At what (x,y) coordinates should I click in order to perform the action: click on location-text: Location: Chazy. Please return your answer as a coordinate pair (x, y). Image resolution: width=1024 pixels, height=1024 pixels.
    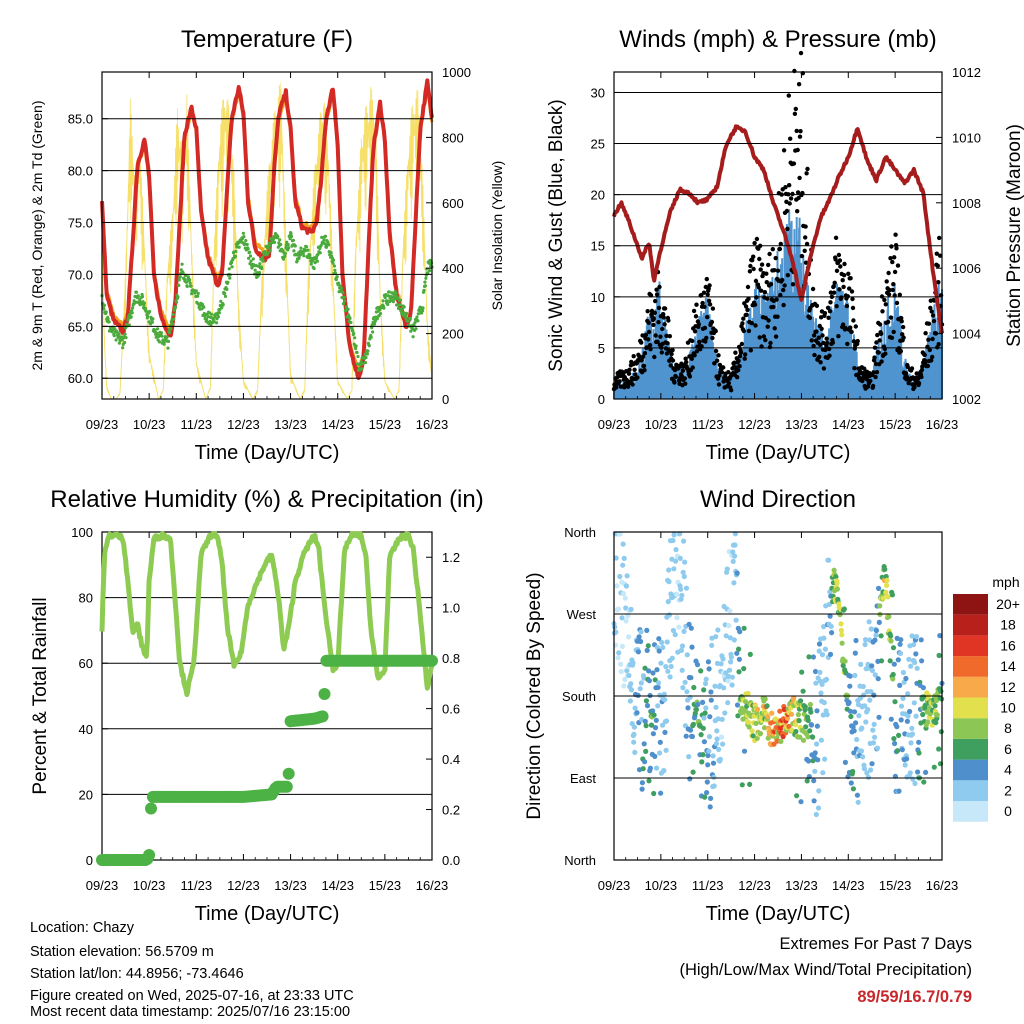
    Looking at the image, I should click on (82, 928).